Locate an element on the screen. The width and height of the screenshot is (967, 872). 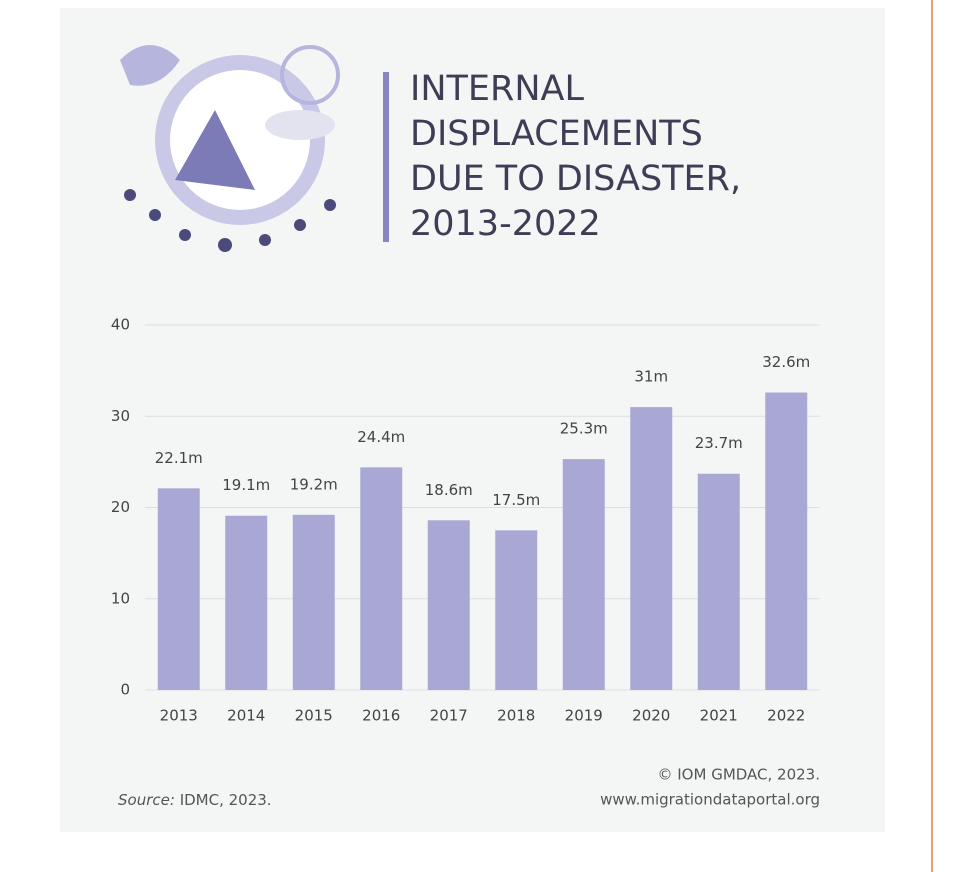
title-line: 2013-2022 is located at coordinates (505, 224).